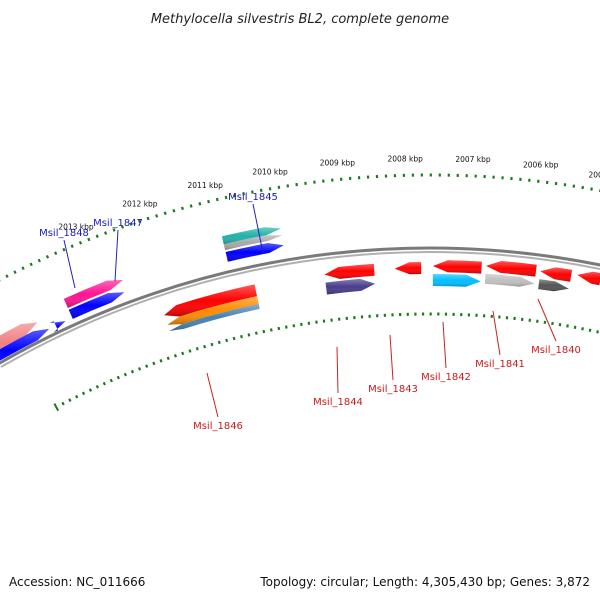 The width and height of the screenshot is (600, 600). I want to click on gene-label: Msil_1841, so click(500, 364).